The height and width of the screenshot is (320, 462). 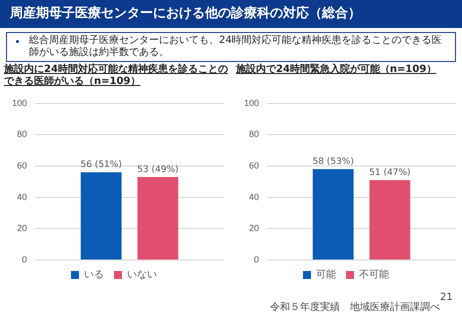 I want to click on chart-title: 施設内で24時間緊急入院が可能（n=109）, so click(x=337, y=70).